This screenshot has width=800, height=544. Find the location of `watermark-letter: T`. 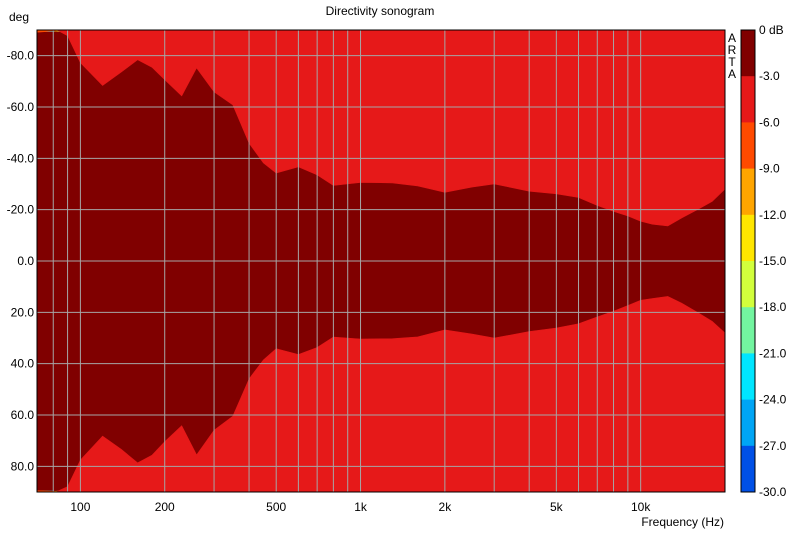

watermark-letter: T is located at coordinates (732, 62).